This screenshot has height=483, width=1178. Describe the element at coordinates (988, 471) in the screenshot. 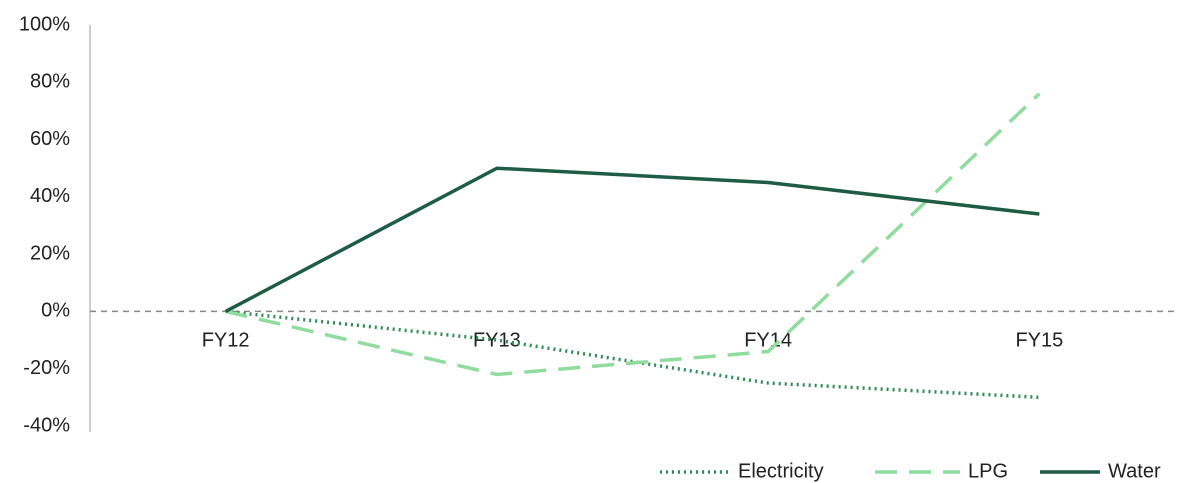

I see `legend-label: LPG` at that location.